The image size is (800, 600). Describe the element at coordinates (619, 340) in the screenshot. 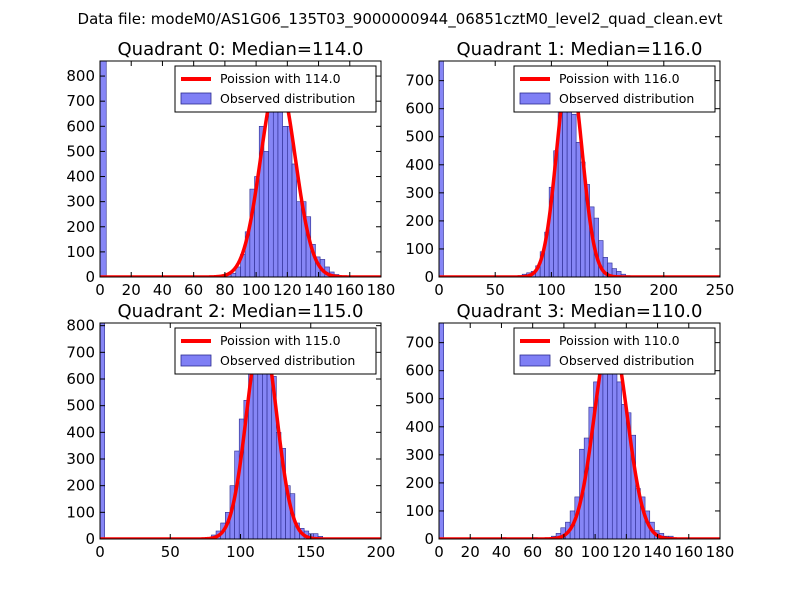

I see `legend-fit-label: Poission with 110.0` at that location.